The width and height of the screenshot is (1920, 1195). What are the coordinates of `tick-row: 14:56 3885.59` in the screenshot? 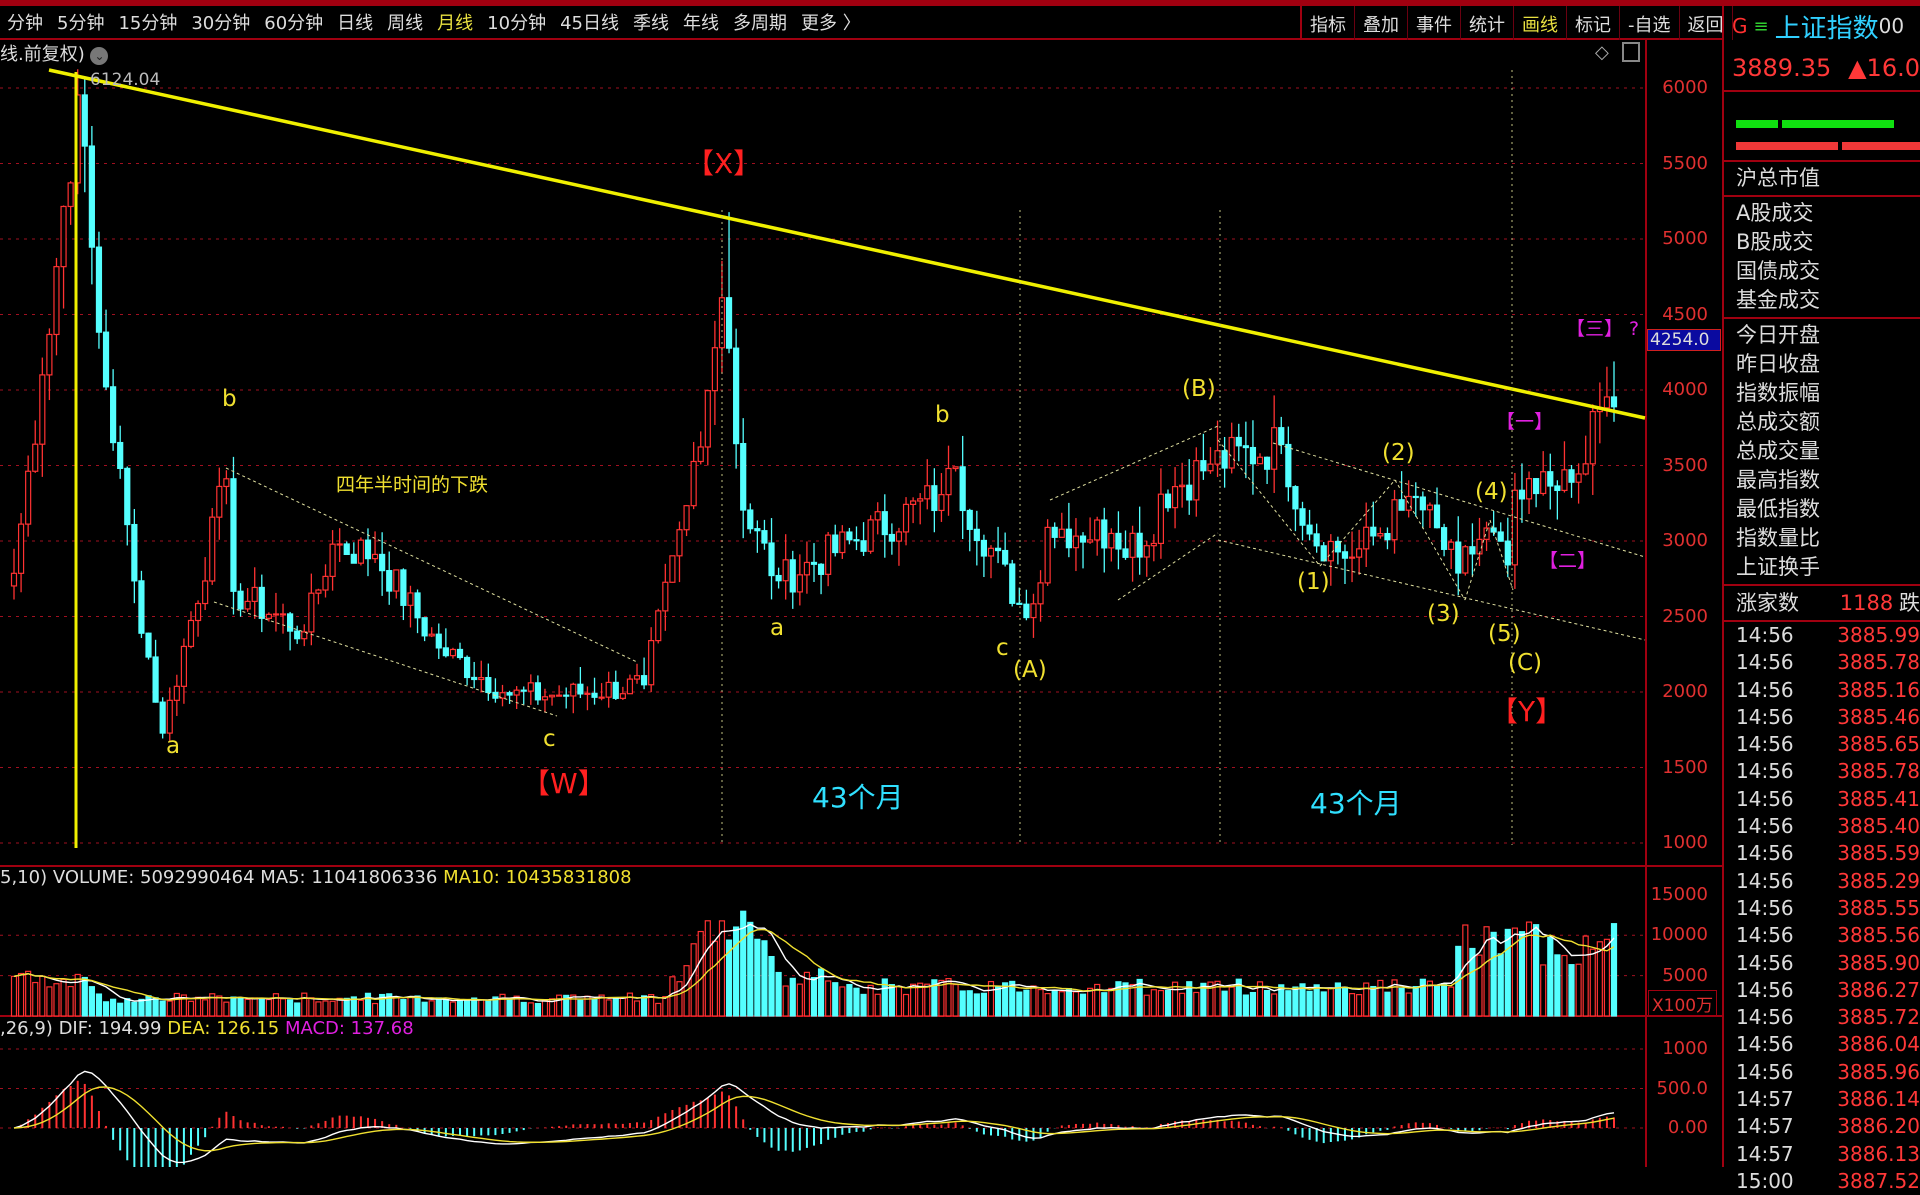 It's located at (1822, 853).